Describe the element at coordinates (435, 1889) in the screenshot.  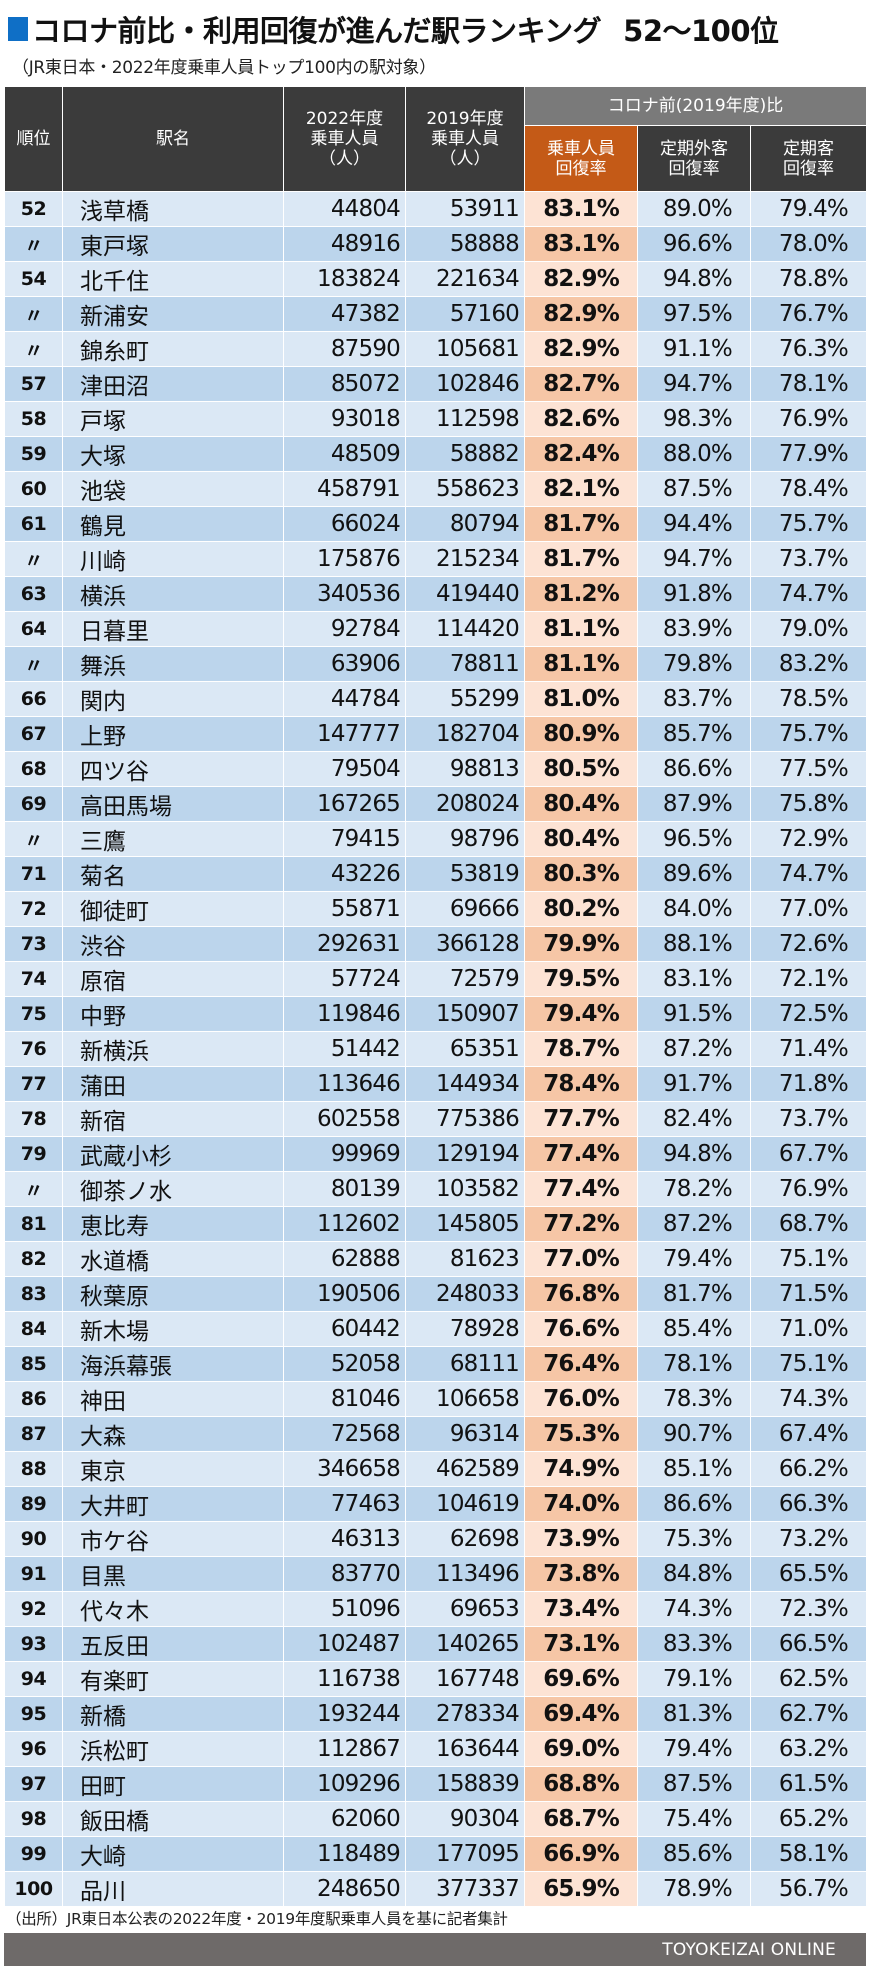
I see `table-row: 100 品川 248650 377337 65.9% 78.9% 56.7%` at that location.